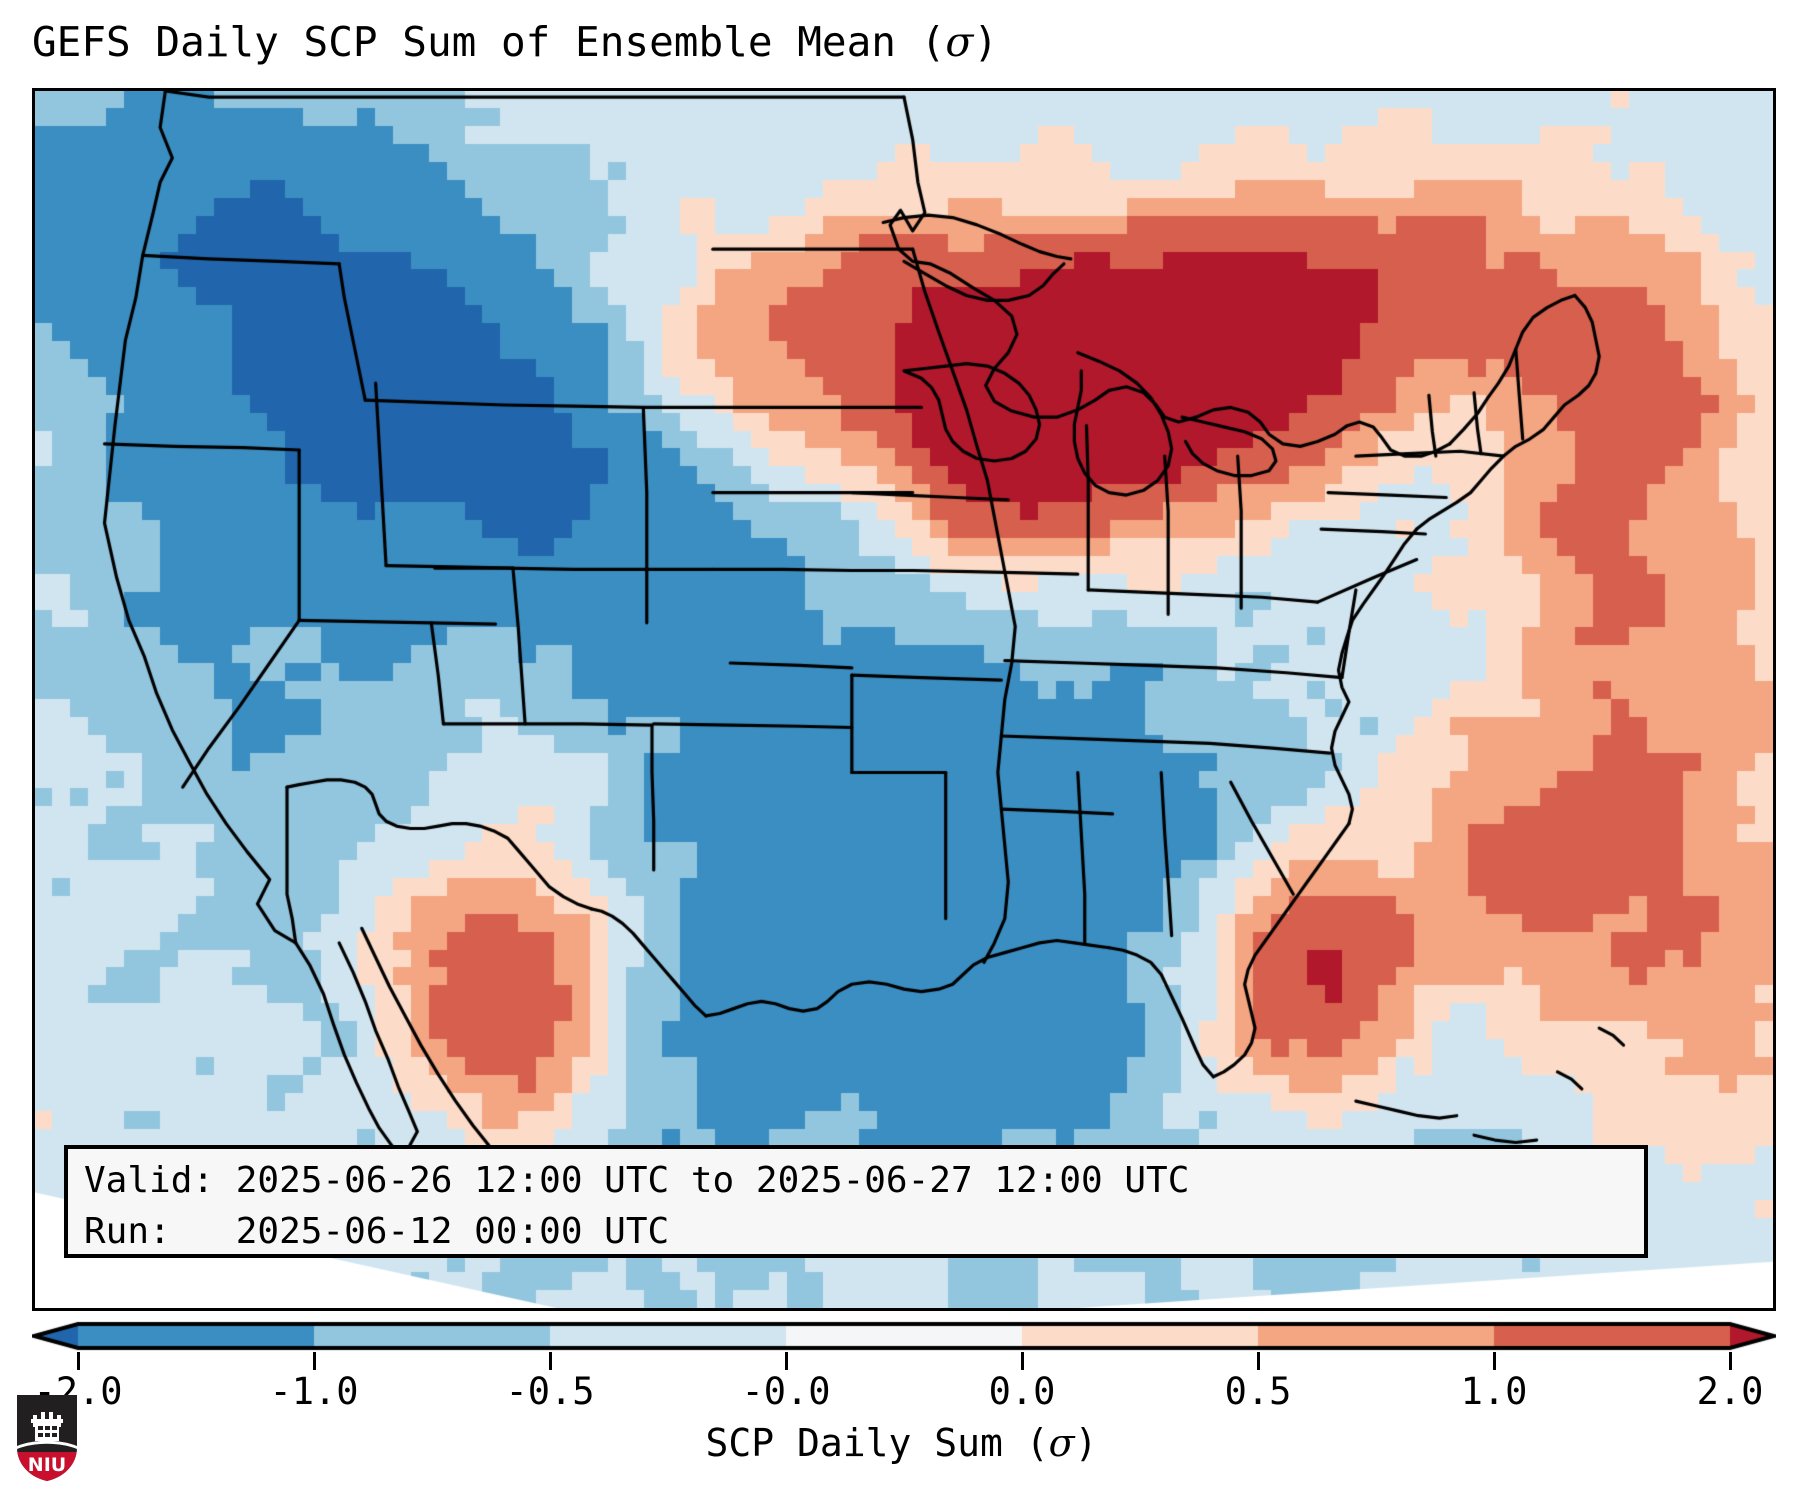 The width and height of the screenshot is (1803, 1506). Describe the element at coordinates (47, 1465) in the screenshot. I see `niu-logo-text: NIU` at that location.